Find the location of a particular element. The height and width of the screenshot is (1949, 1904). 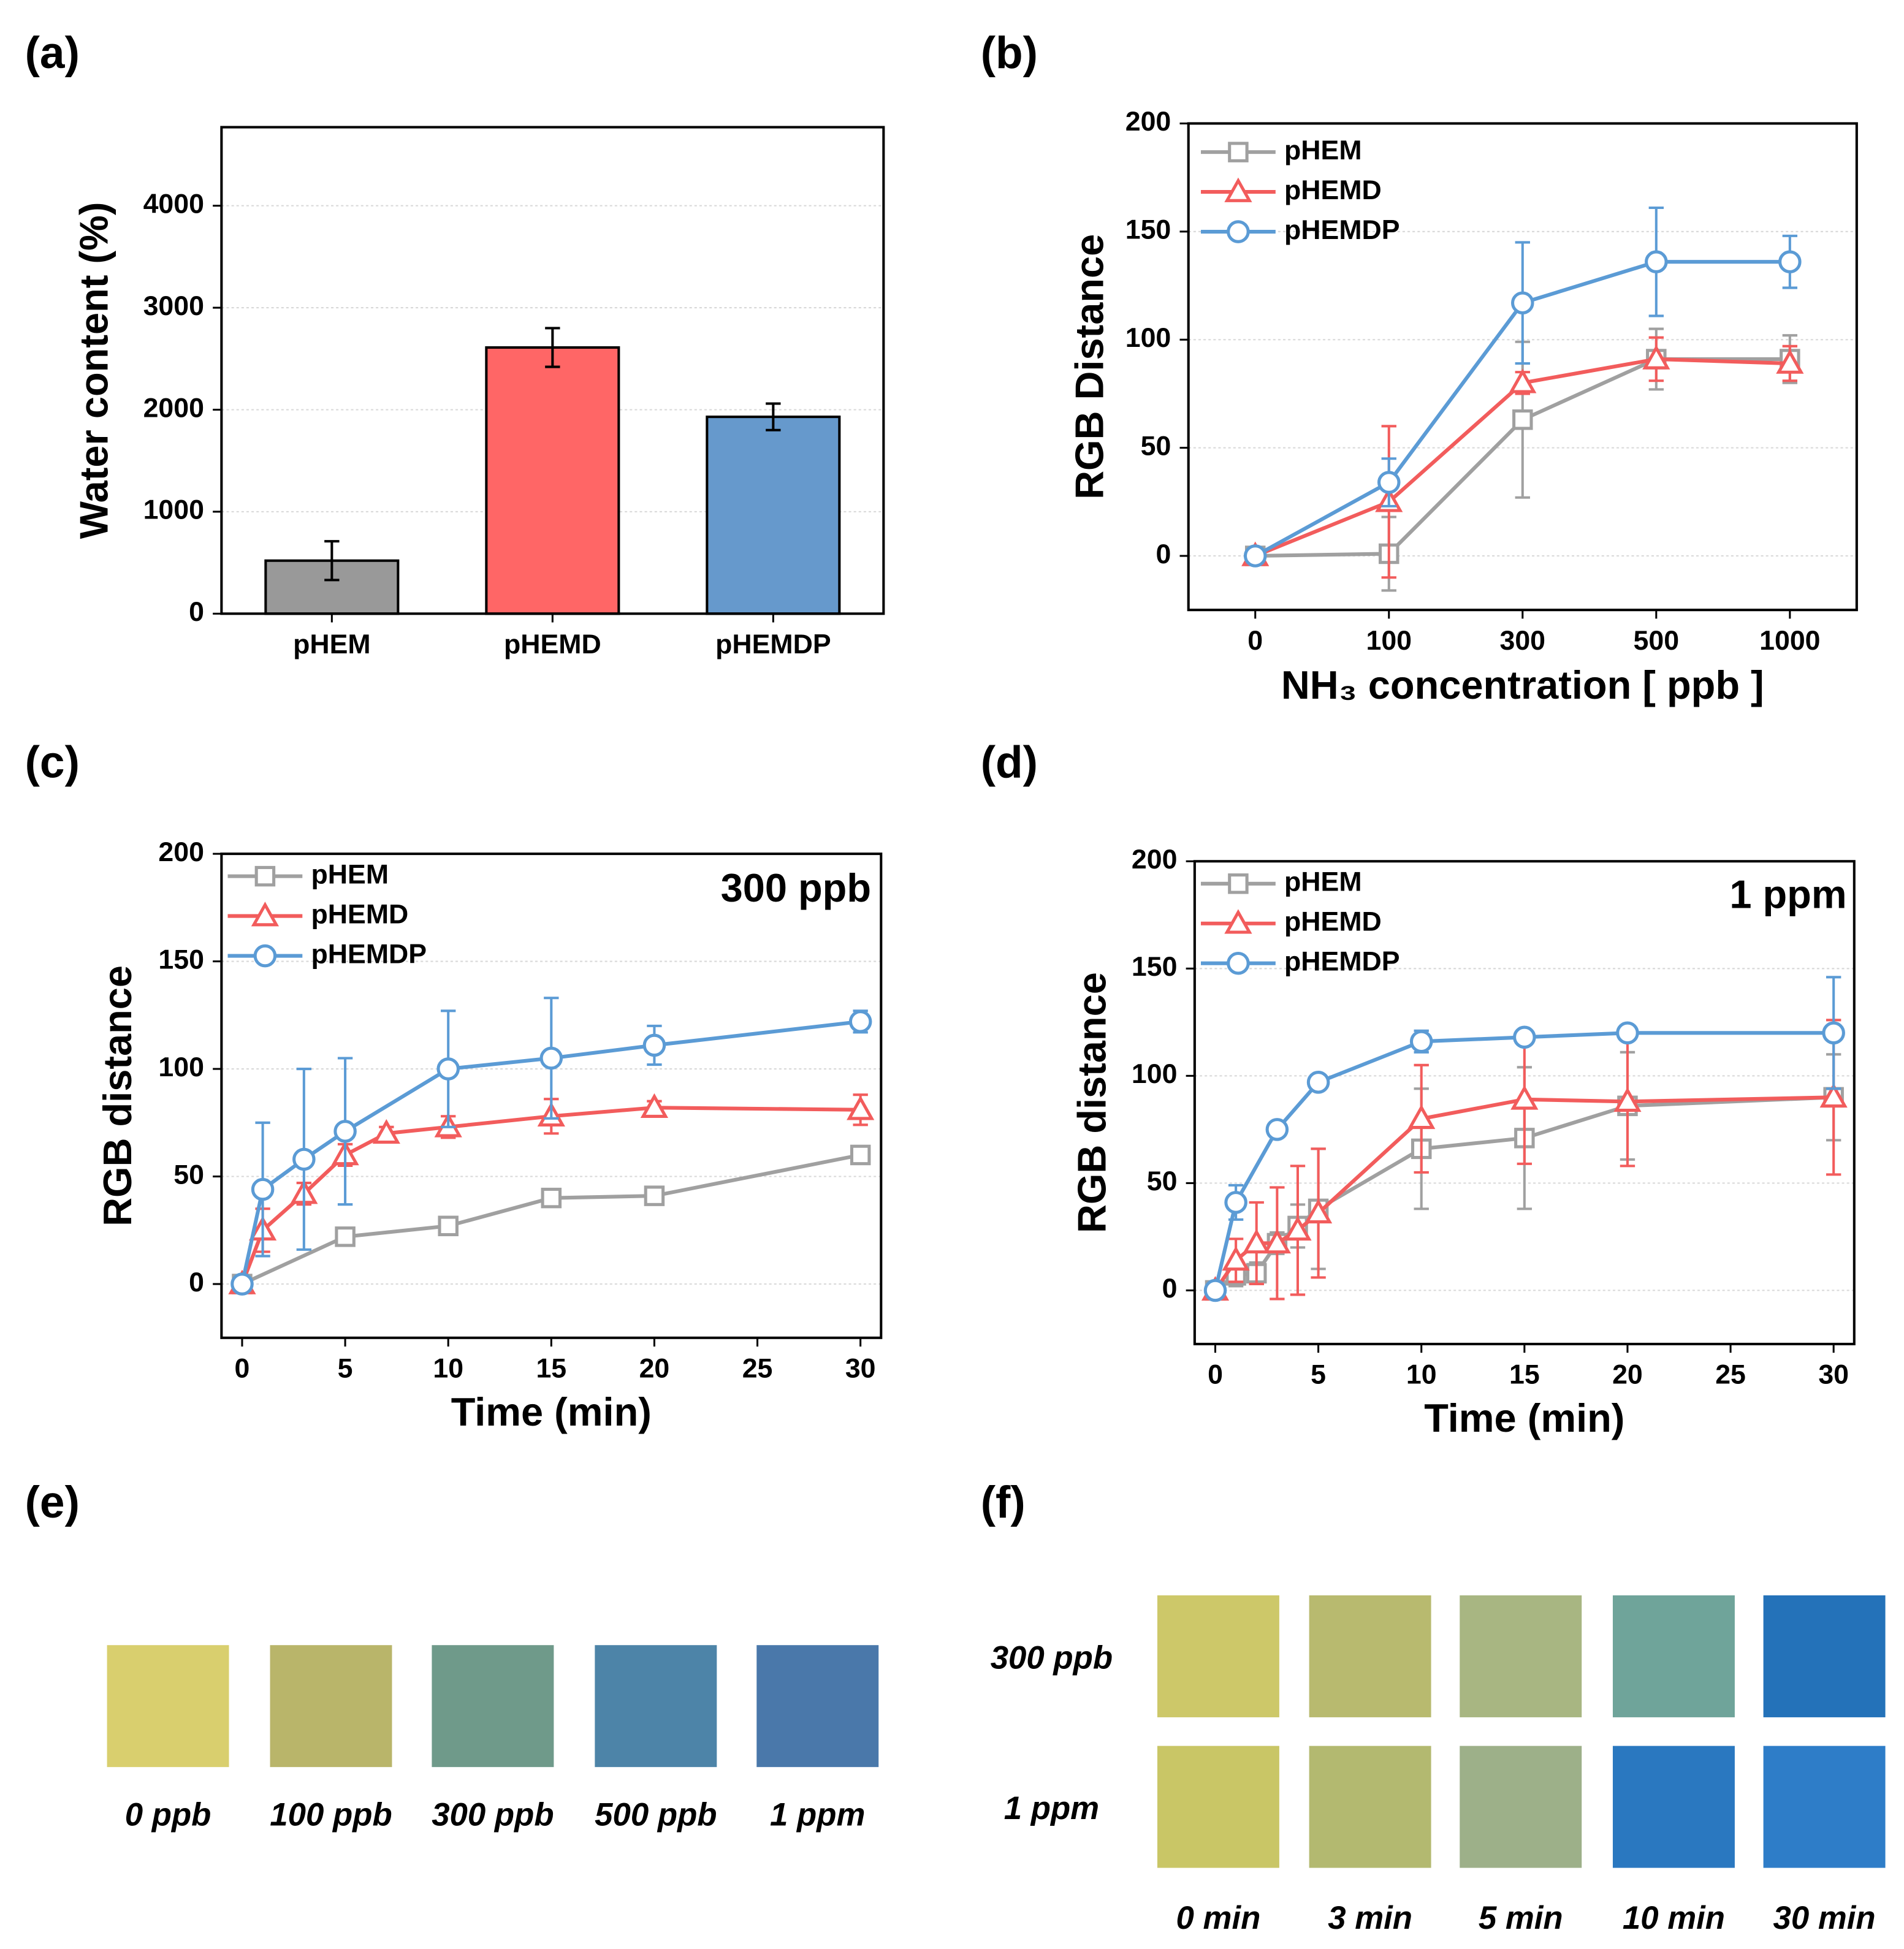

x-axis-label: NH₃ concentration [ ppb ] is located at coordinates (1522, 685).